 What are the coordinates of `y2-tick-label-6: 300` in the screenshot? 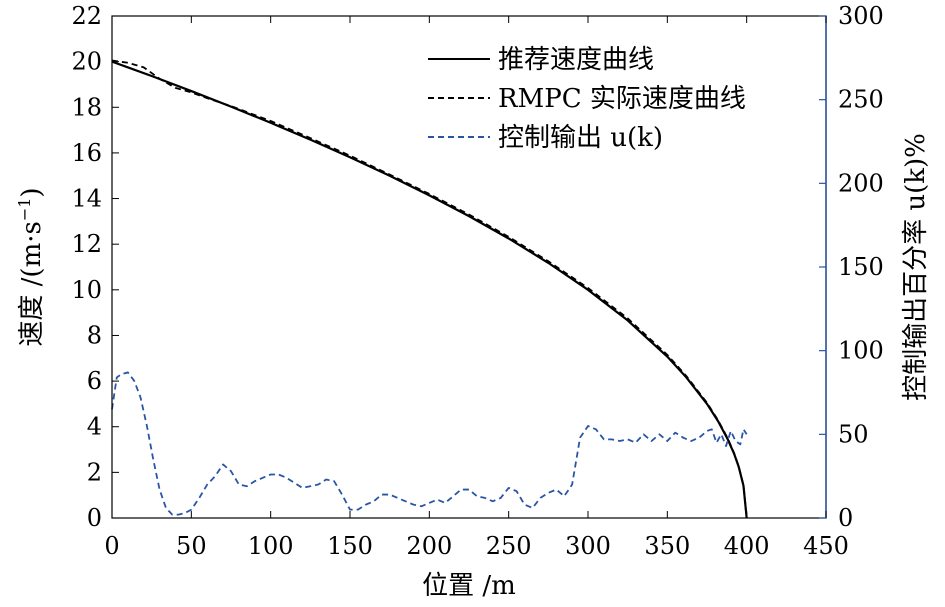 It's located at (861, 16).